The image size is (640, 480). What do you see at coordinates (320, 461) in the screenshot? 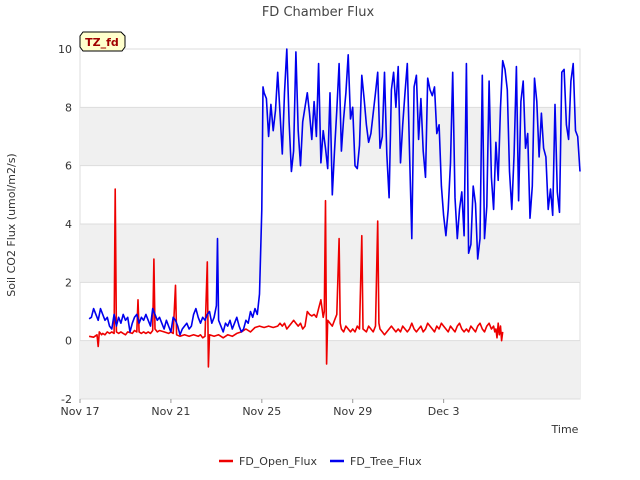
I see `legend: FD_Open_Flux FD_Tree_Flux` at bounding box center [320, 461].